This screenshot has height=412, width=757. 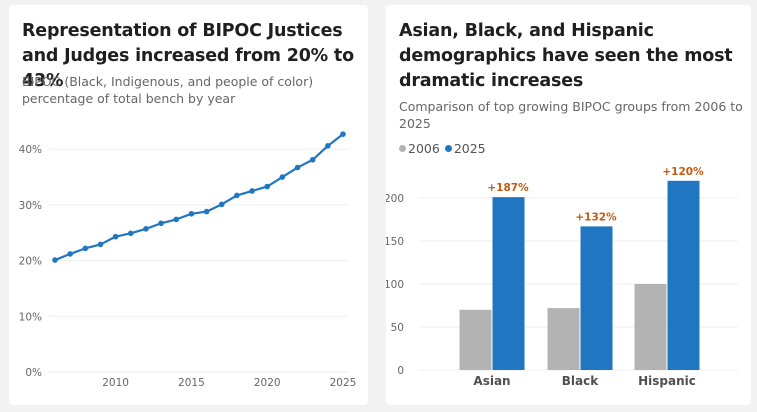 What do you see at coordinates (491, 381) in the screenshot?
I see `x-category-label: Asian` at bounding box center [491, 381].